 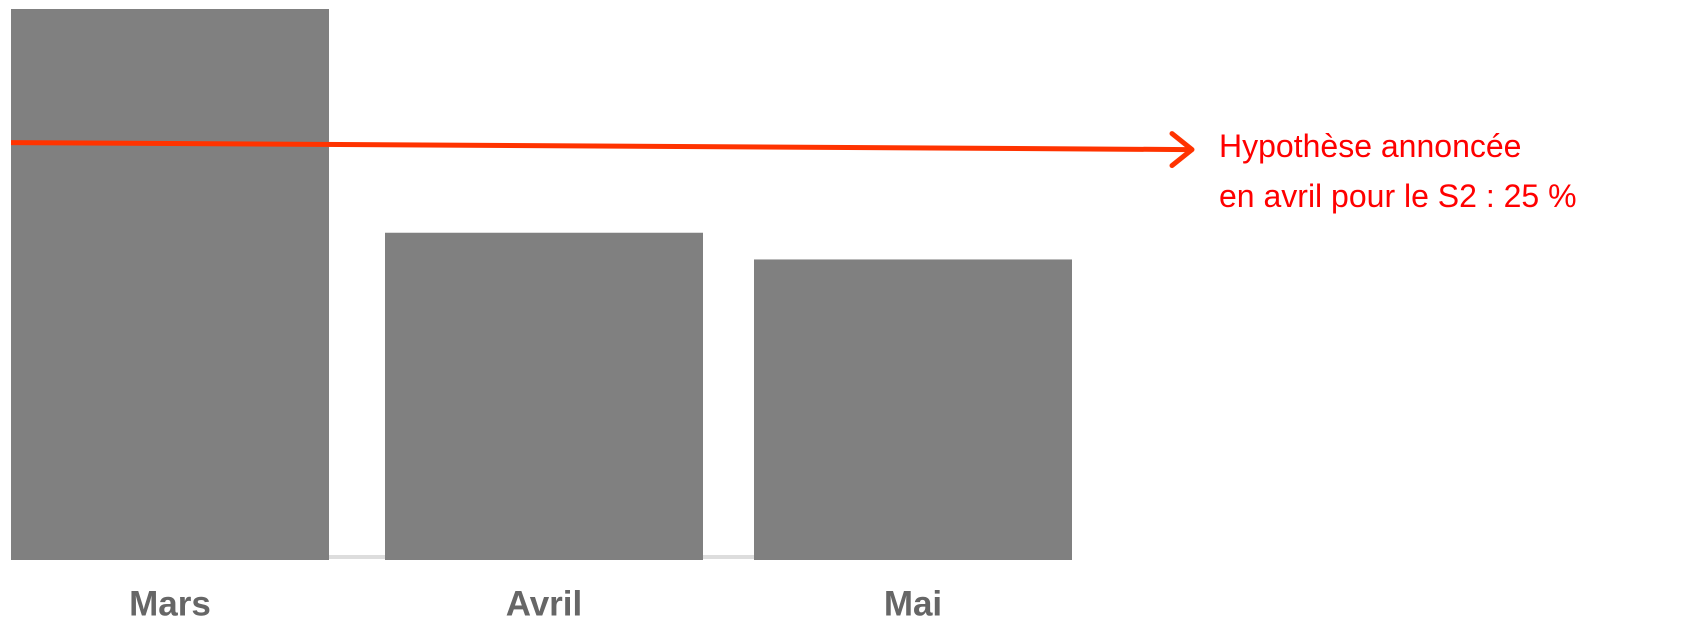 What do you see at coordinates (1370, 146) in the screenshot?
I see `annotation: Hypothèse annoncée` at bounding box center [1370, 146].